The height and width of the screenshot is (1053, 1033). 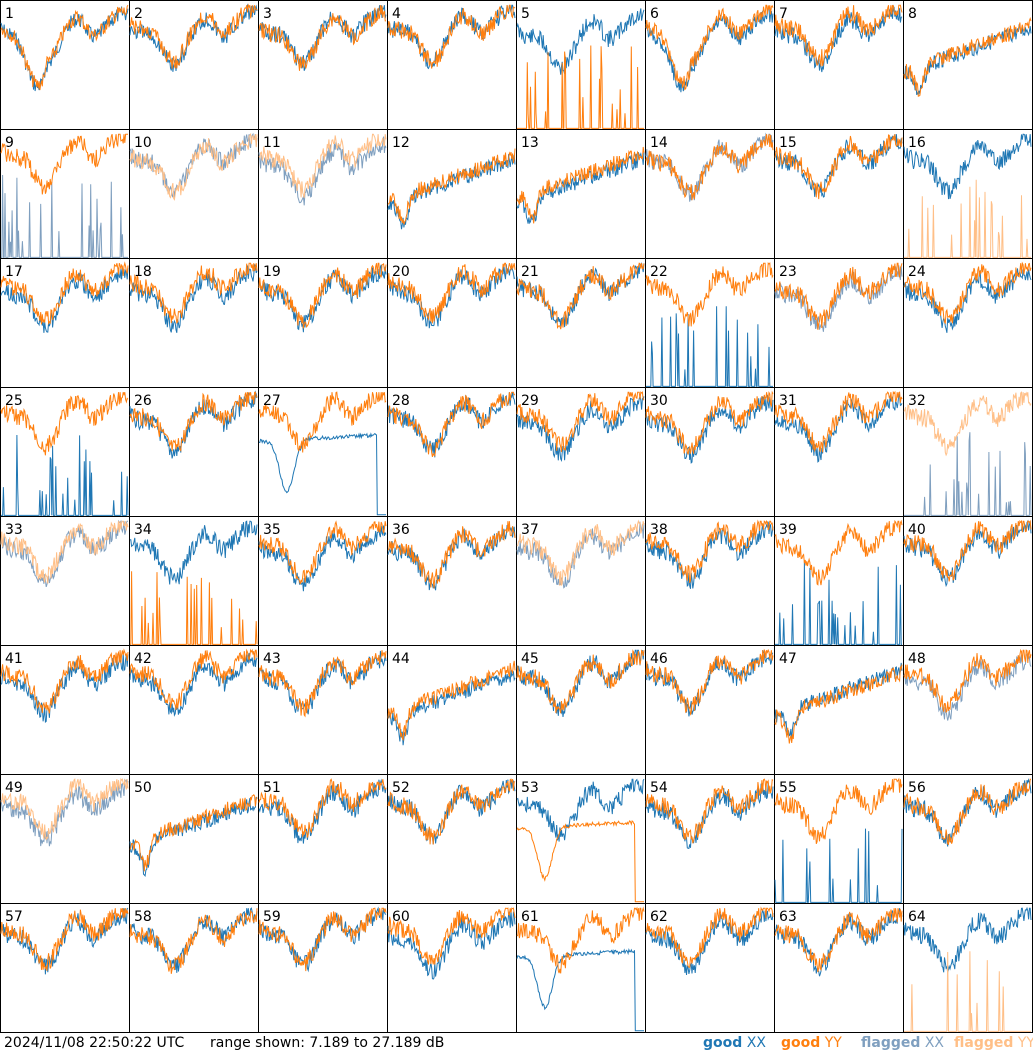 I want to click on panel-label: 63, so click(x=788, y=917).